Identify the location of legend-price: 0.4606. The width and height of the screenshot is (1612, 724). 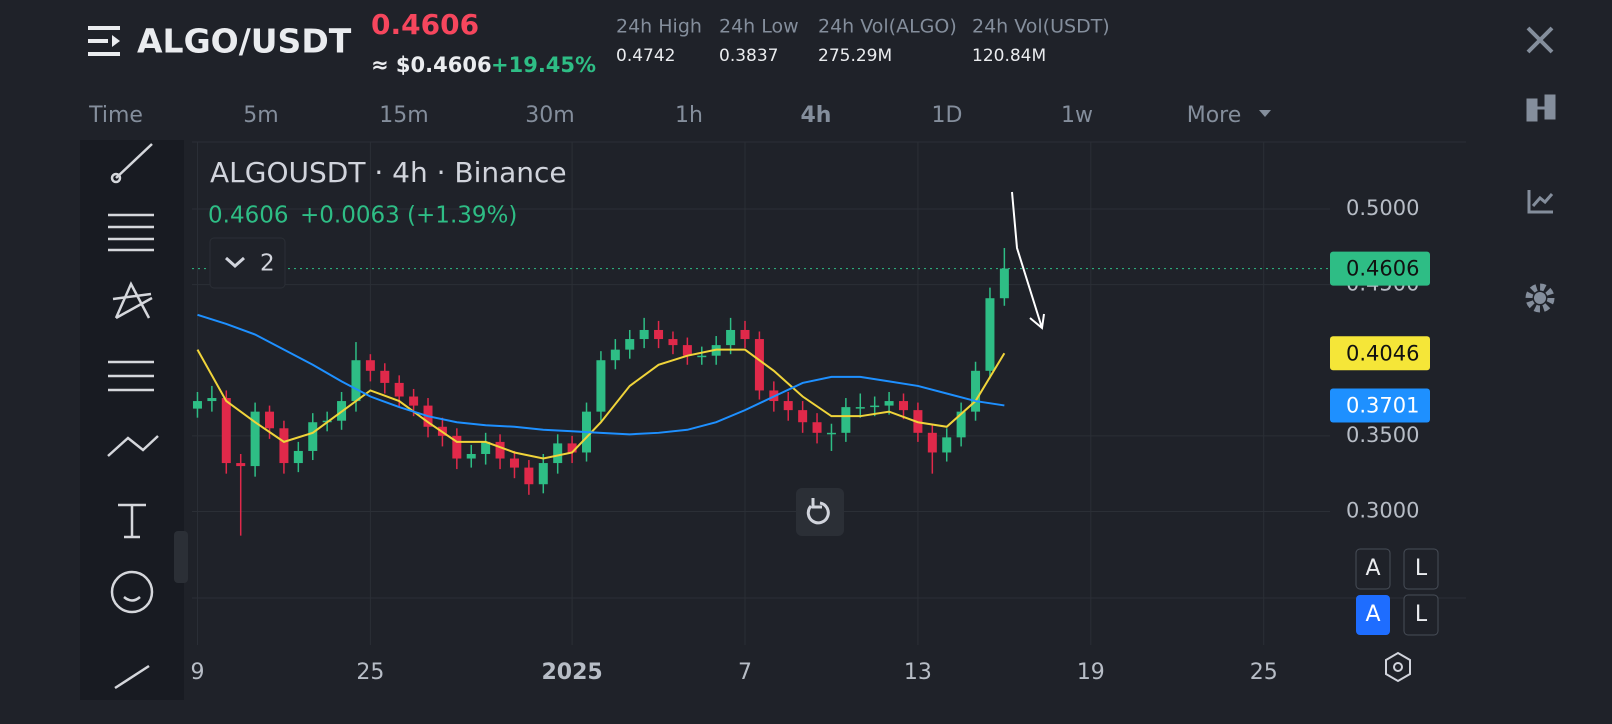
(248, 216).